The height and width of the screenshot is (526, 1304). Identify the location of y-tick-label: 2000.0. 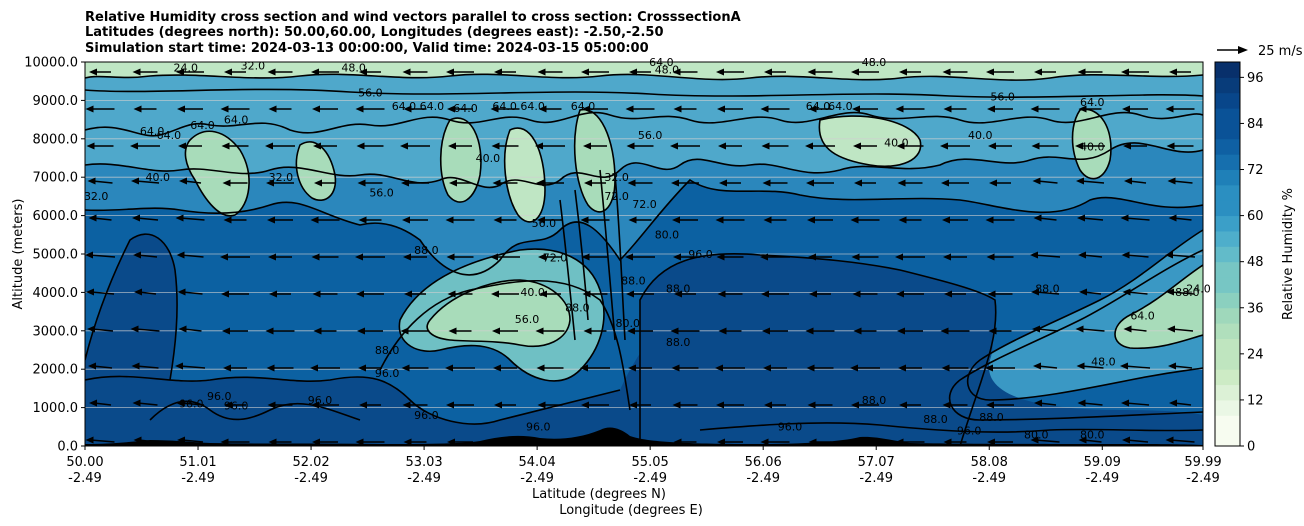
(56, 370).